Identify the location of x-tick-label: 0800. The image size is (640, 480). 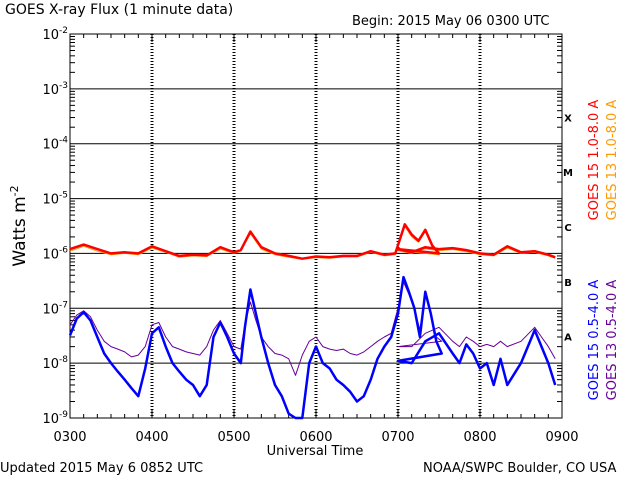
(479, 437).